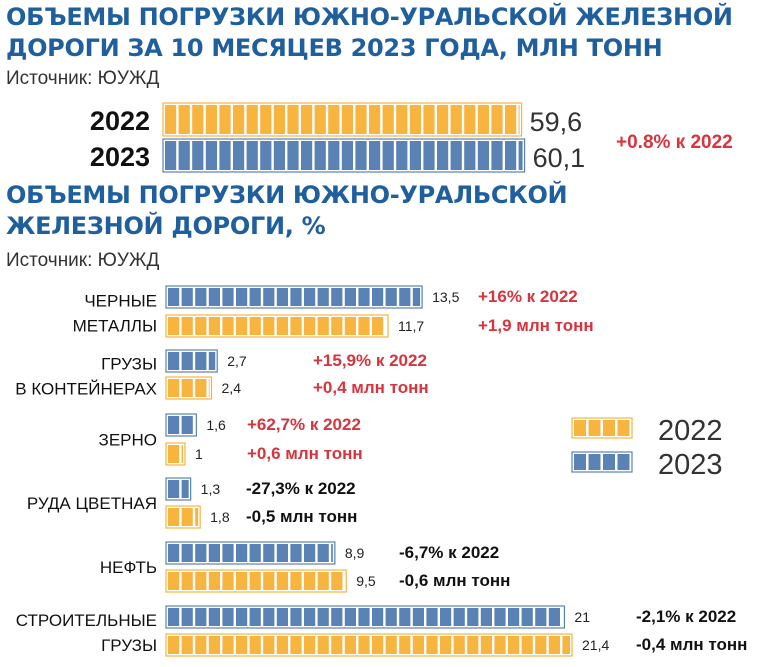  Describe the element at coordinates (691, 644) in the screenshot. I see `chart2-change-tonnes-5: -0,4 млн тонн` at that location.